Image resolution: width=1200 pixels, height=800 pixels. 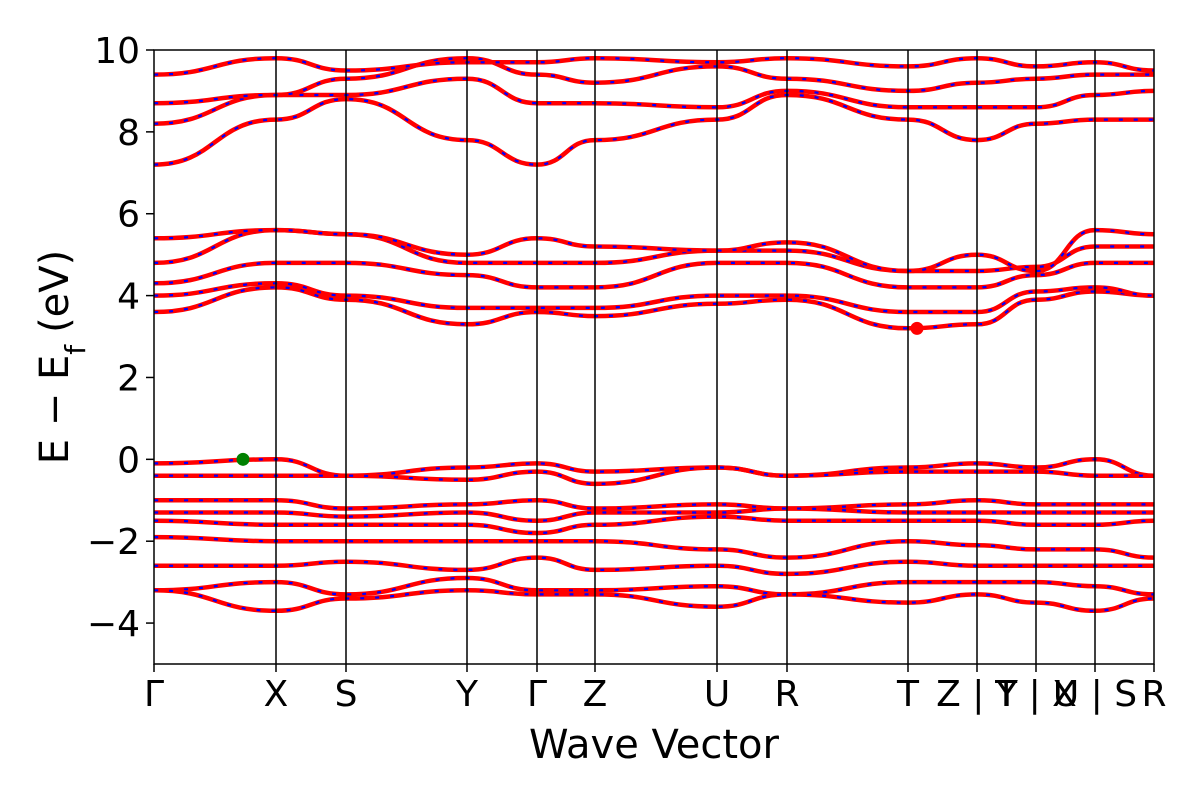 I want to click on band-line-14-overlay, so click(x=654, y=547).